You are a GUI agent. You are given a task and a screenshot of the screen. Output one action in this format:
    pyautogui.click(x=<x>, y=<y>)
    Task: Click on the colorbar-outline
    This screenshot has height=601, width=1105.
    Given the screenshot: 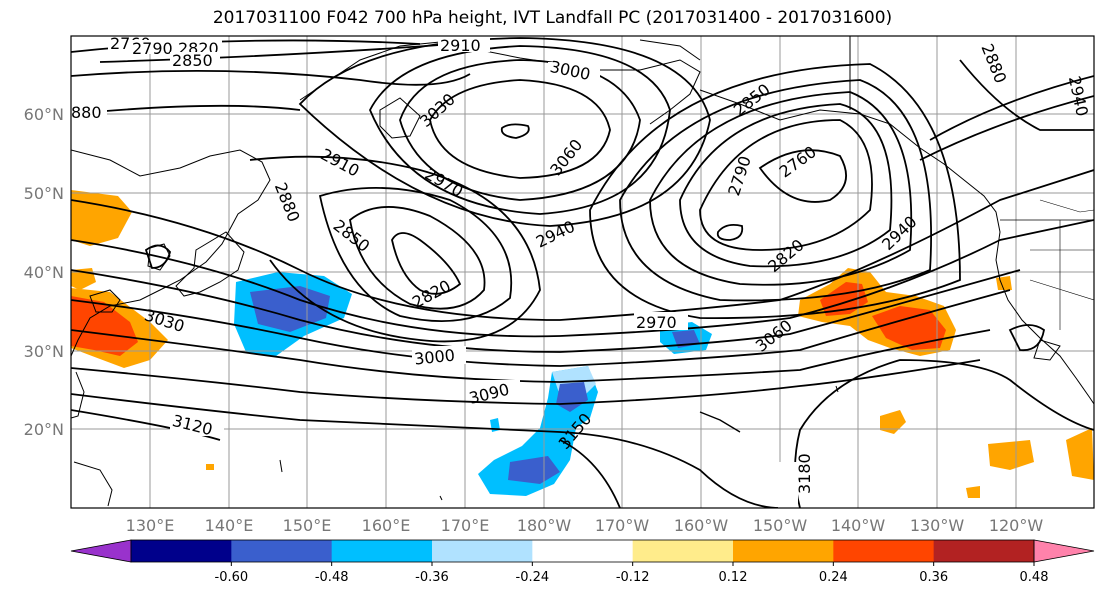 What is the action you would take?
    pyautogui.click(x=582, y=551)
    